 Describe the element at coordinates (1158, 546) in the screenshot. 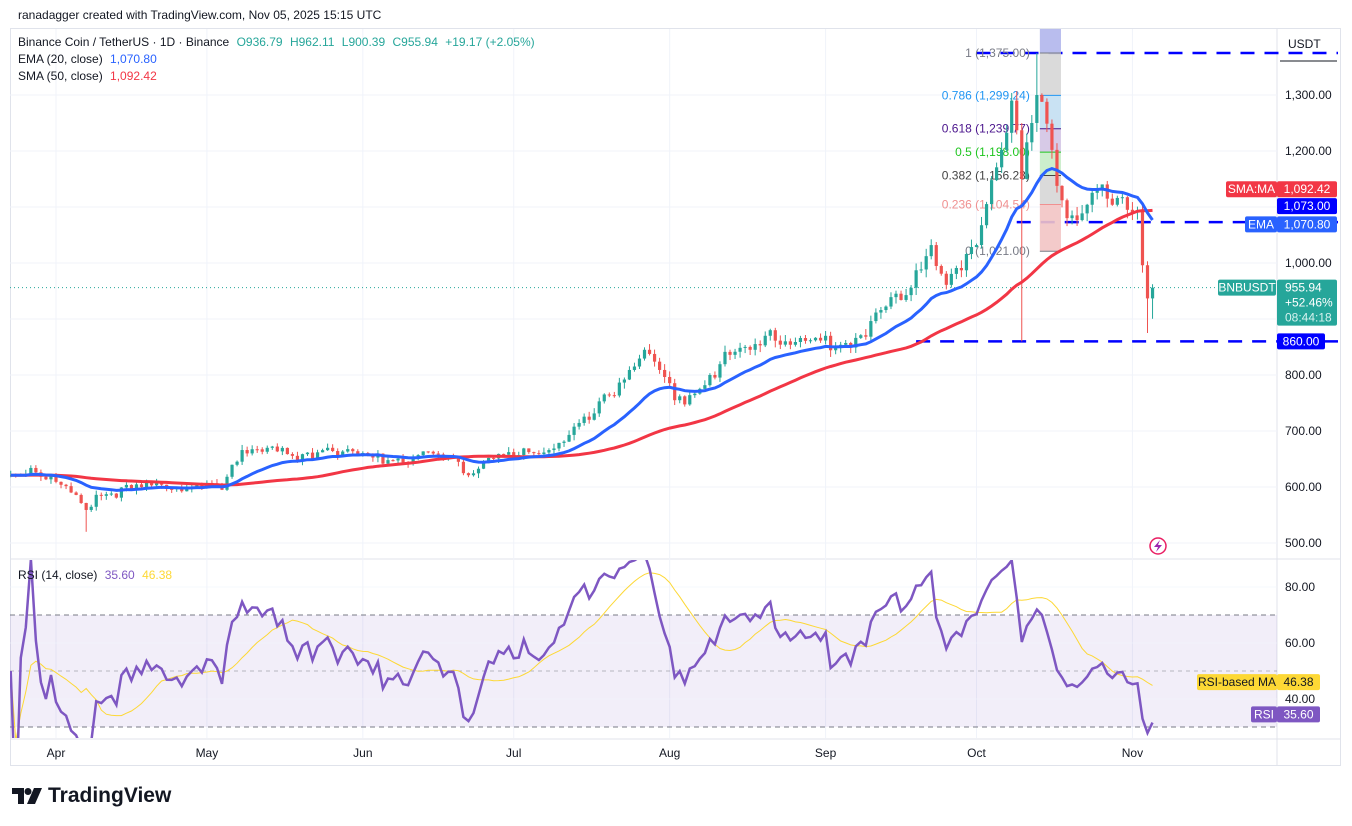

I see `lightning-icon` at that location.